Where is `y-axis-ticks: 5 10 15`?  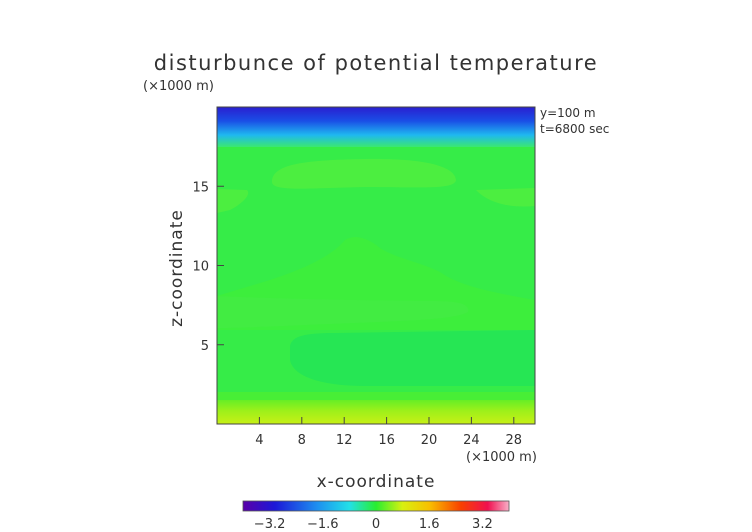 y-axis-ticks: 5 10 15 is located at coordinates (208, 267).